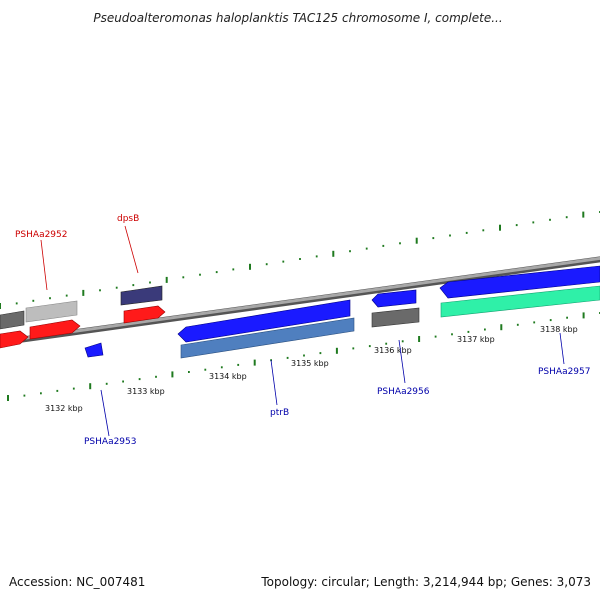 Image resolution: width=600 pixels, height=600 pixels. What do you see at coordinates (559, 329) in the screenshot?
I see `tick-label: 3138 kbp` at bounding box center [559, 329].